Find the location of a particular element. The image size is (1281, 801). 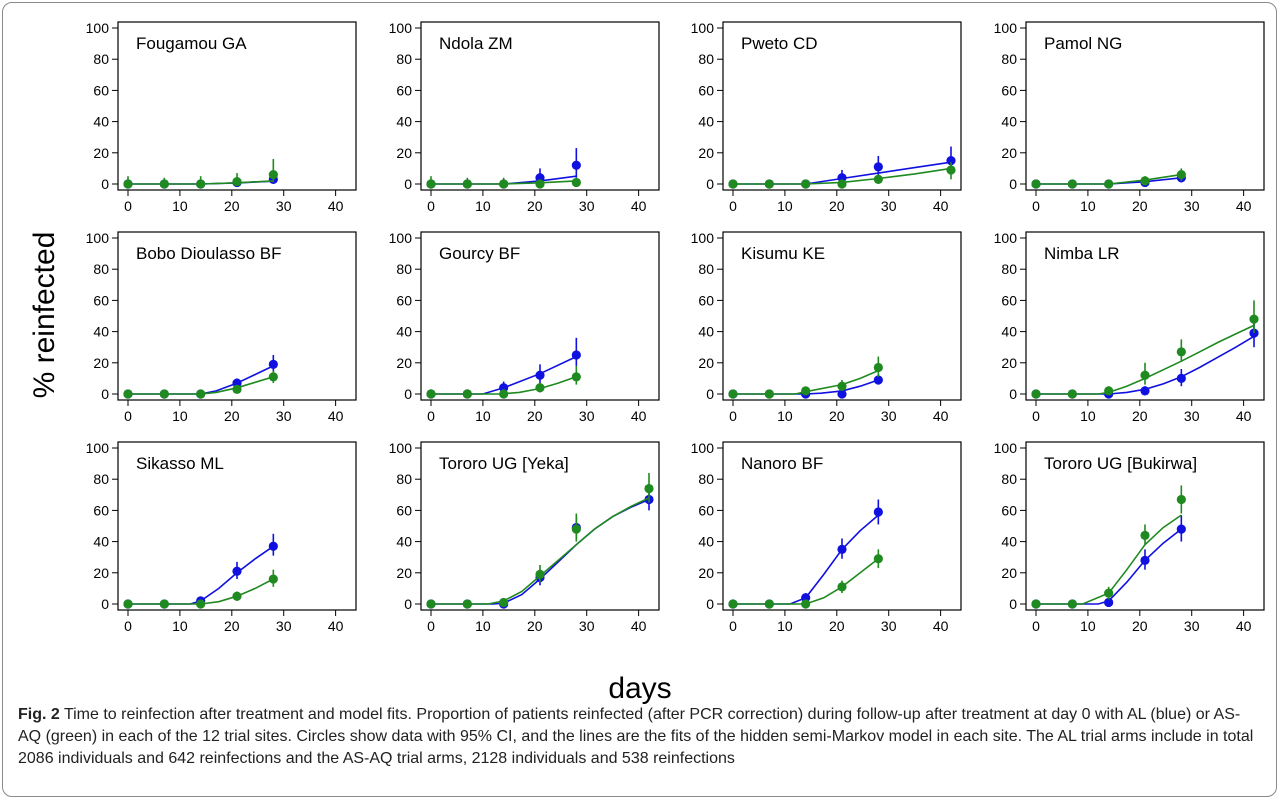

y-tick-label: 80 is located at coordinates (1009, 479).